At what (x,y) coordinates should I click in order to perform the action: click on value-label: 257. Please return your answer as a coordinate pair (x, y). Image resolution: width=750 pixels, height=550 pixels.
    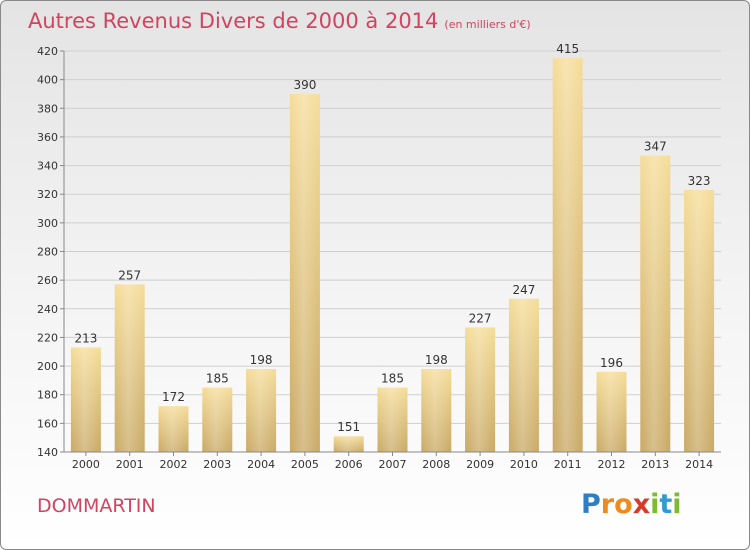
    Looking at the image, I should click on (129, 275).